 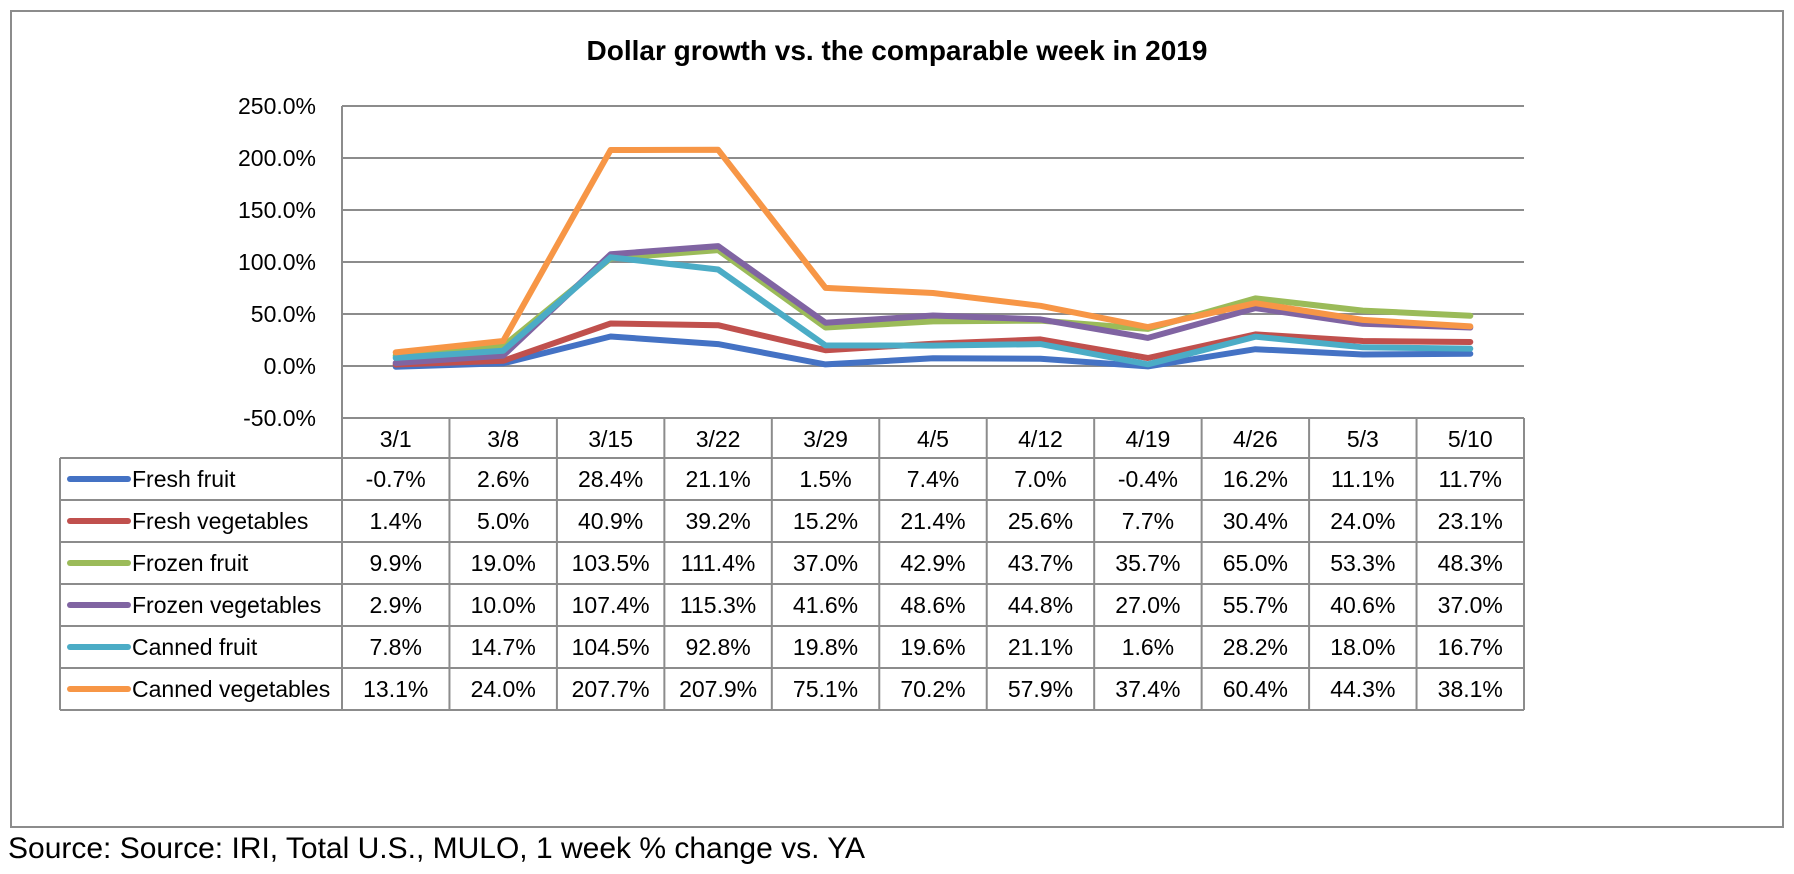 I want to click on y-tick-label: 100.0%, so click(x=277, y=262).